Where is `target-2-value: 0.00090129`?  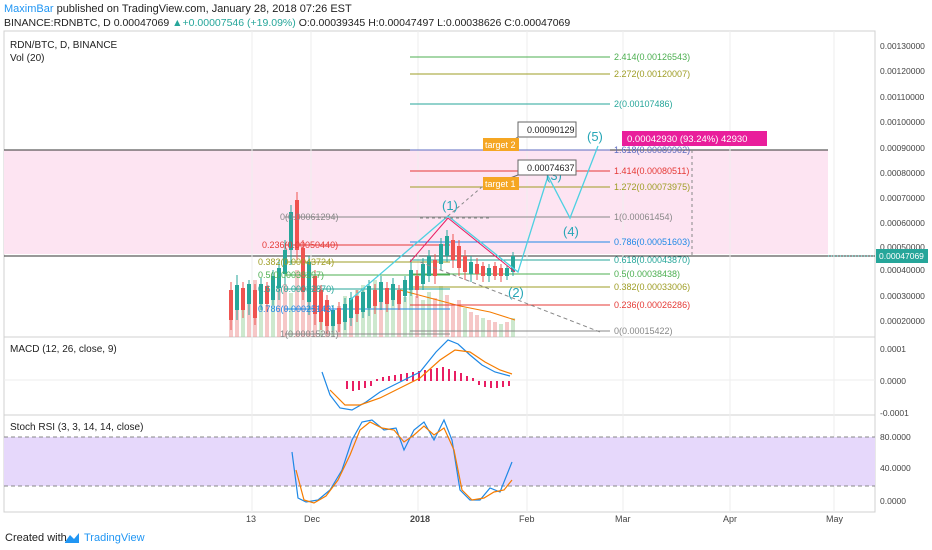
target-2-value: 0.00090129 is located at coordinates (551, 130).